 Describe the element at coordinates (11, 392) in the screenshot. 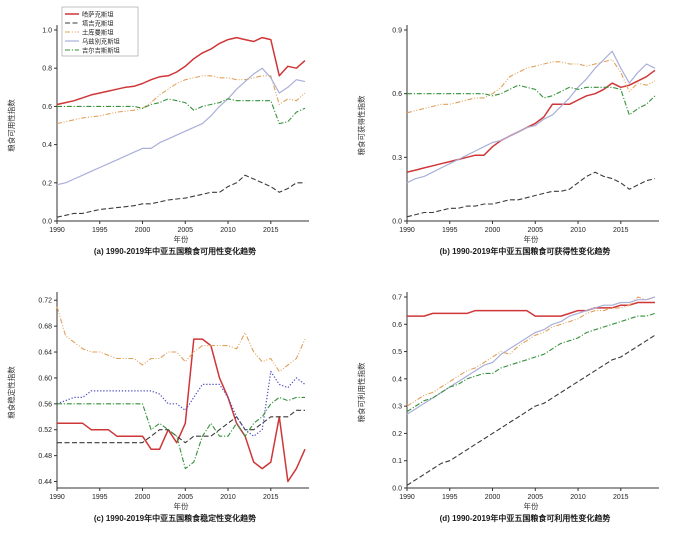

I see `y-axis-label: 粮食稳定性指数` at that location.